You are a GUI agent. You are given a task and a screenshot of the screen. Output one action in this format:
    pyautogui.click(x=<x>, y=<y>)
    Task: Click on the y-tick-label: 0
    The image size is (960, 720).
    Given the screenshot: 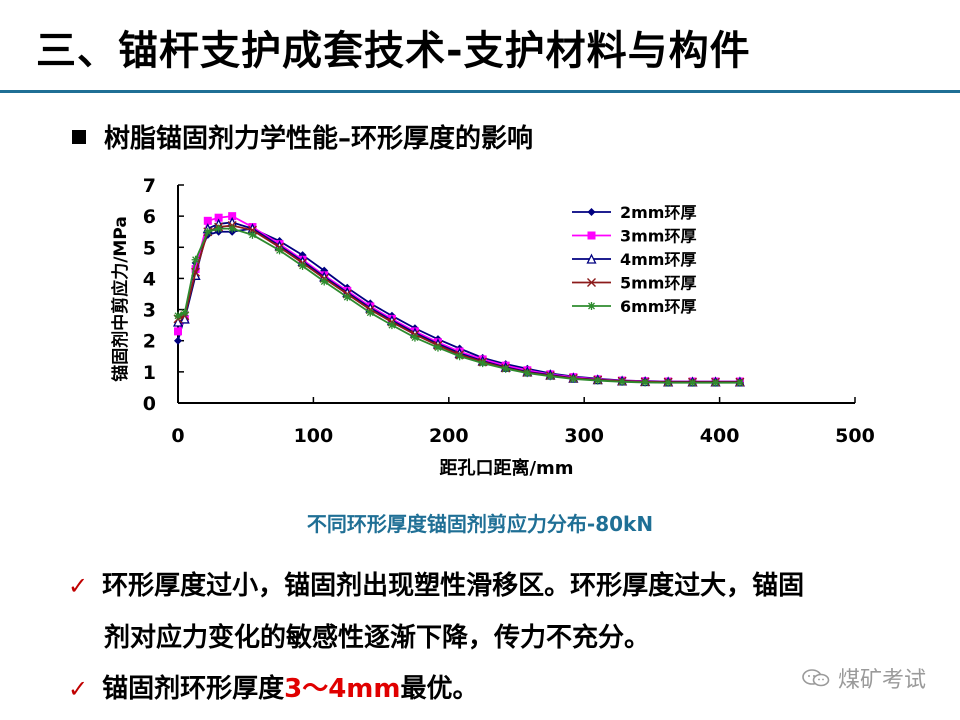 What is the action you would take?
    pyautogui.click(x=149, y=404)
    